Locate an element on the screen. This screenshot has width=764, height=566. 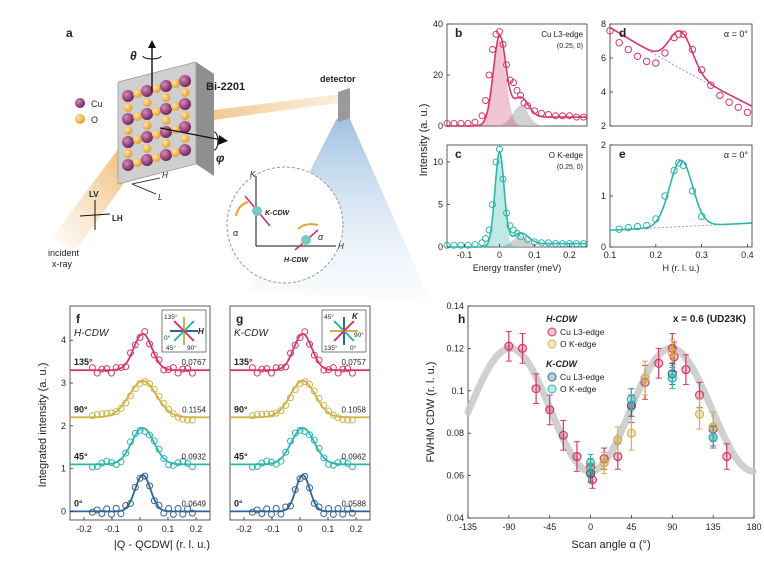
x-tick-label-f: 0.2 is located at coordinates (196, 529).